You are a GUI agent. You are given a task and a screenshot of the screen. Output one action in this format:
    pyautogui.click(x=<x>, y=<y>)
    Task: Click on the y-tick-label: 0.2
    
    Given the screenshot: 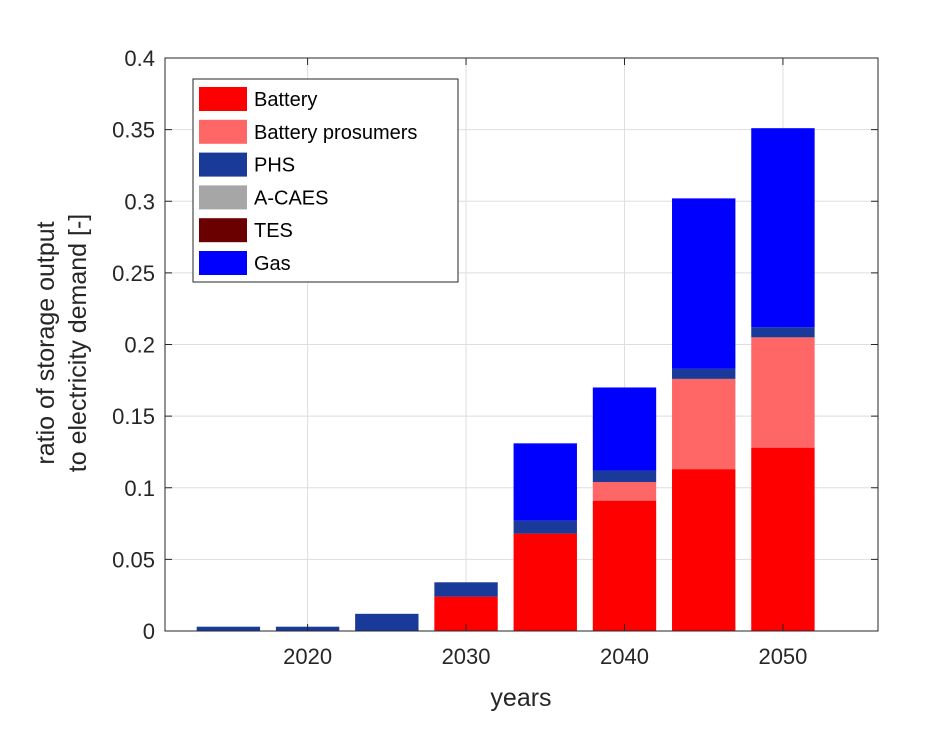 What is the action you would take?
    pyautogui.click(x=139, y=345)
    